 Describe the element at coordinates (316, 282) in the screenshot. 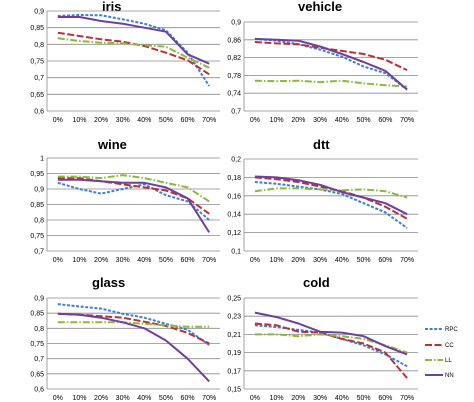

I see `chart-title: cold` at that location.